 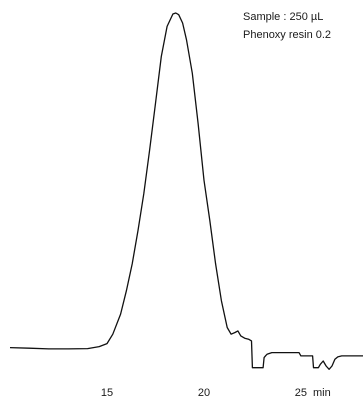 What do you see at coordinates (322, 393) in the screenshot?
I see `x-axis-unit-label: min` at bounding box center [322, 393].